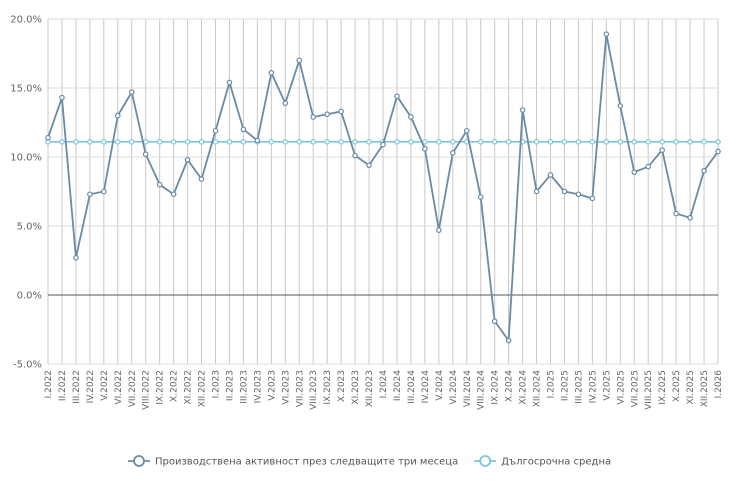 The image size is (740, 484). Describe the element at coordinates (27, 365) in the screenshot. I see `y-tick-label: -5.0%` at that location.